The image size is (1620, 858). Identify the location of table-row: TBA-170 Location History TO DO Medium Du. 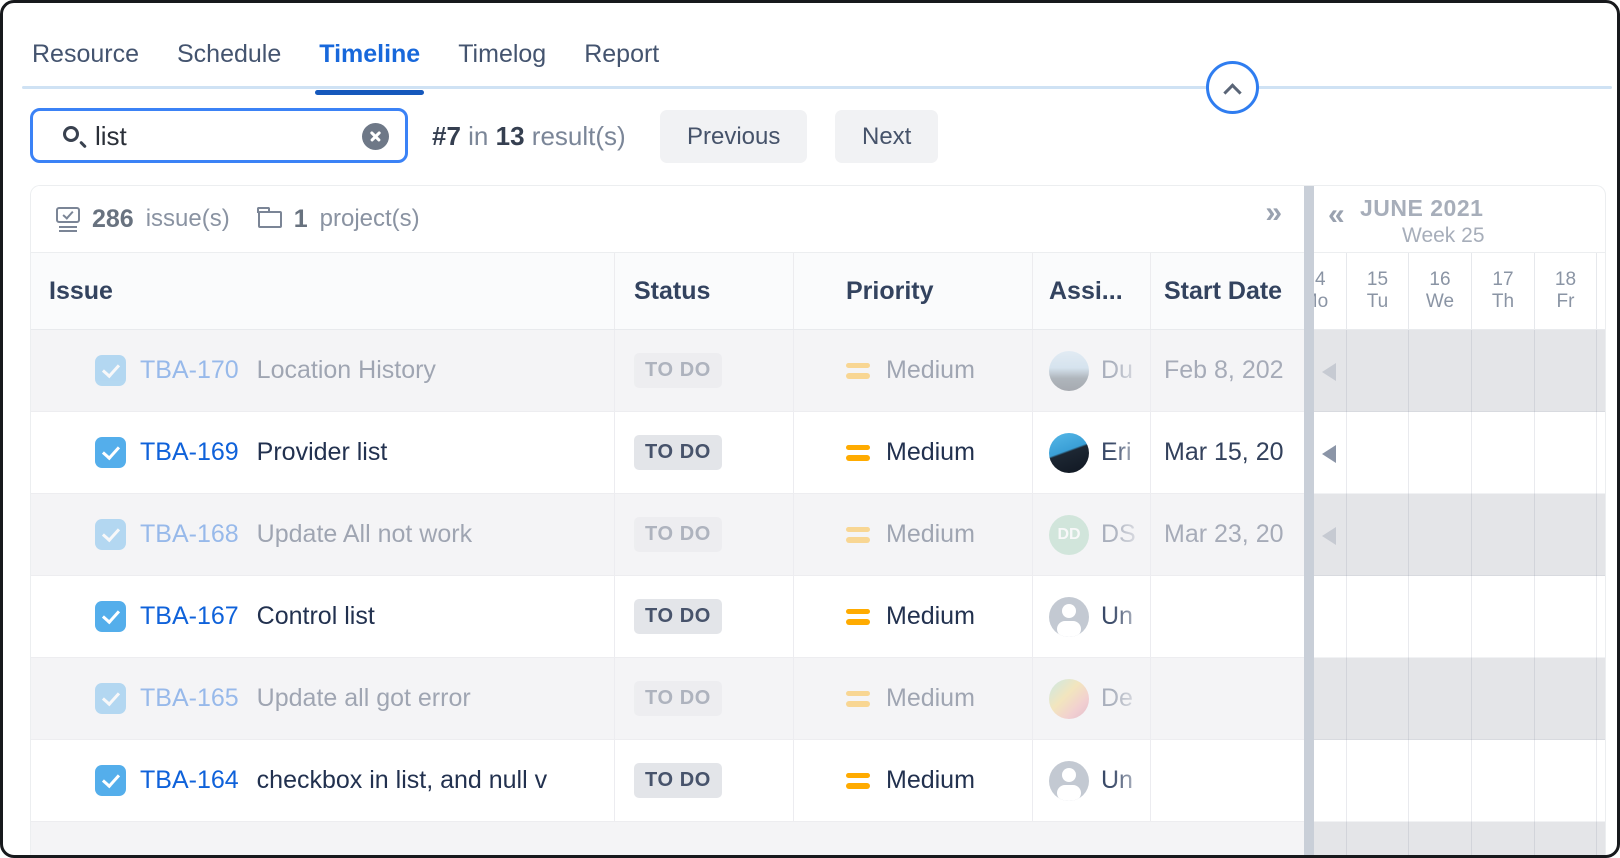
(667, 371).